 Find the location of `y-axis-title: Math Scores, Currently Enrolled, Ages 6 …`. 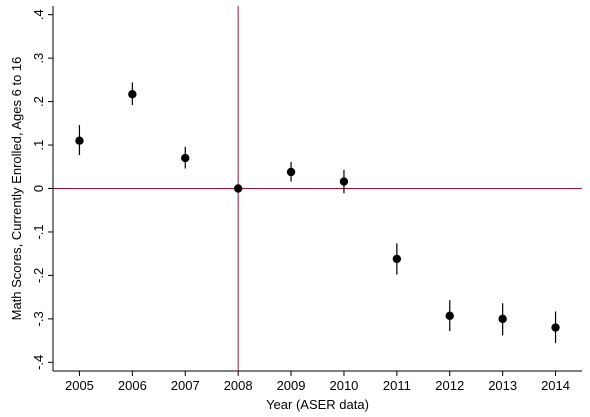

y-axis-title: Math Scores, Currently Enrolled, Ages 6 … is located at coordinates (16, 189).